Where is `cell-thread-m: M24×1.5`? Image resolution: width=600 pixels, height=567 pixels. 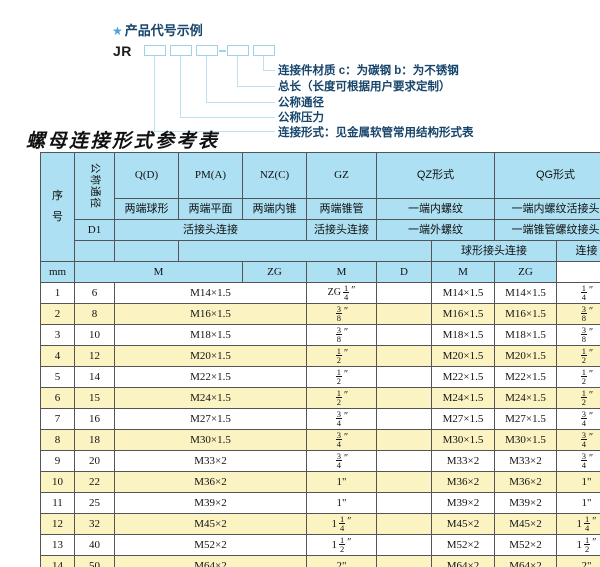 cell-thread-m: M24×1.5 is located at coordinates (210, 398).